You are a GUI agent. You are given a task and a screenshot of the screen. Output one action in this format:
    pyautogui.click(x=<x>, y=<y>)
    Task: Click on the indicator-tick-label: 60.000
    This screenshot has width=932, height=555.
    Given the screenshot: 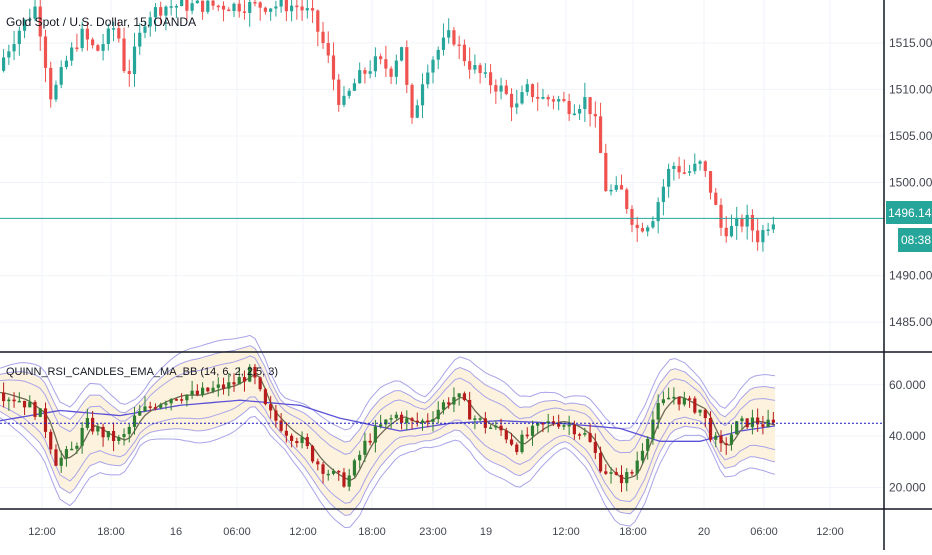 What is the action you would take?
    pyautogui.click(x=907, y=385)
    